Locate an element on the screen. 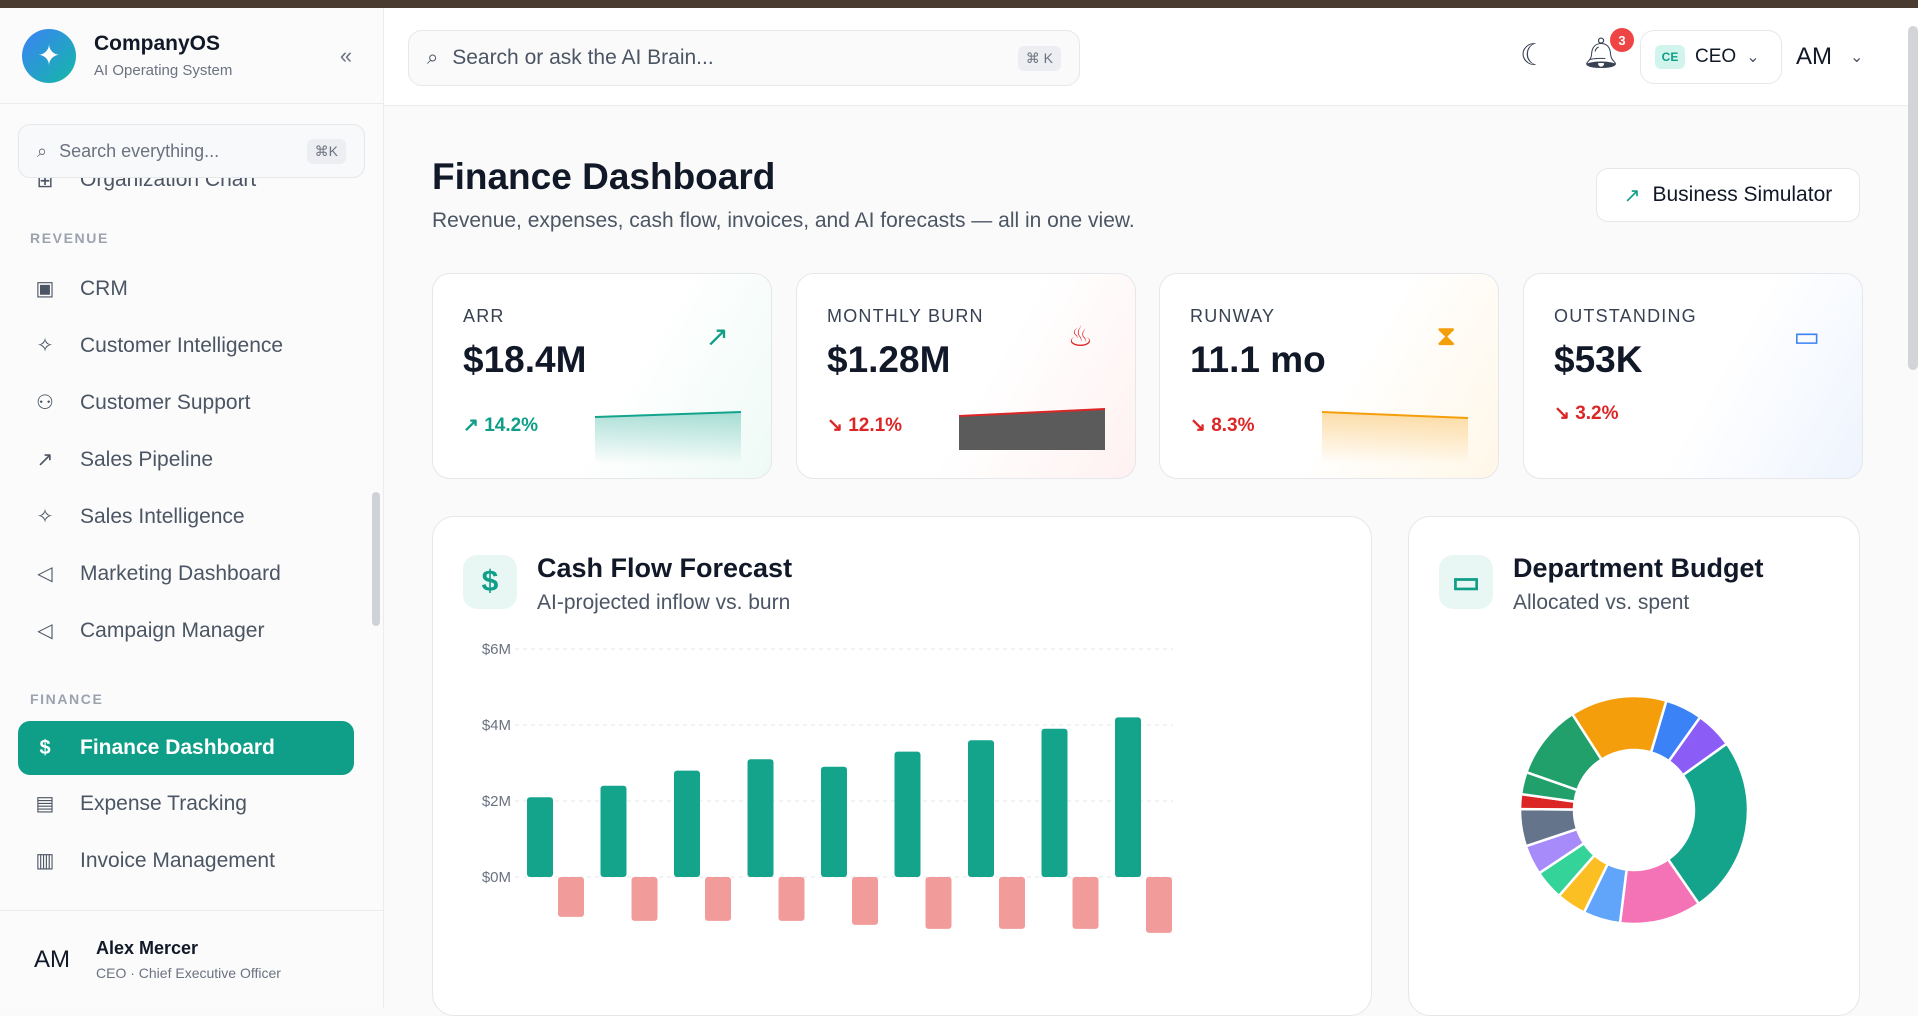 This screenshot has height=1016, width=1918. kpi-label: RUNWAY is located at coordinates (1233, 316).